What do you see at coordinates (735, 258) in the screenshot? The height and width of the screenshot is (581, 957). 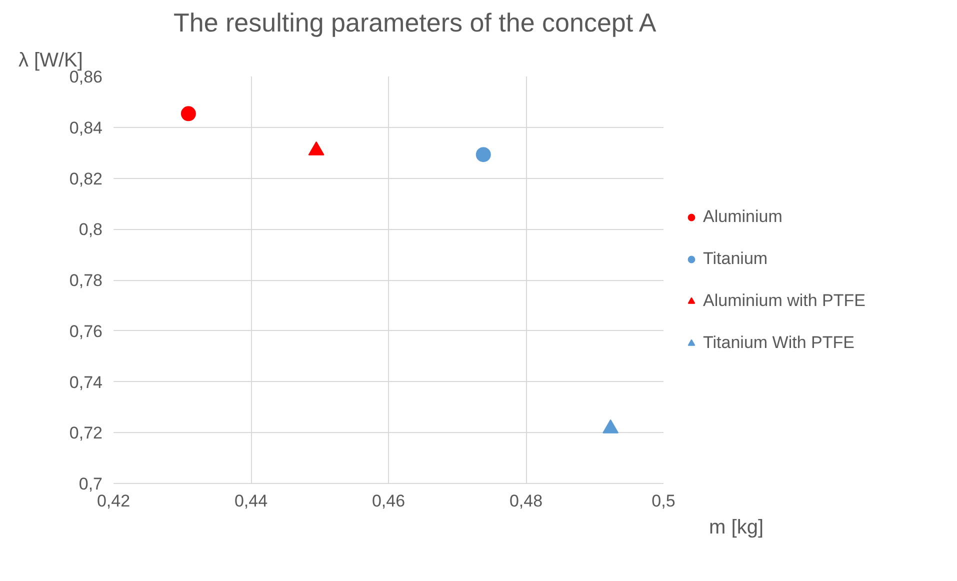 I see `legend-label: Titanium` at bounding box center [735, 258].